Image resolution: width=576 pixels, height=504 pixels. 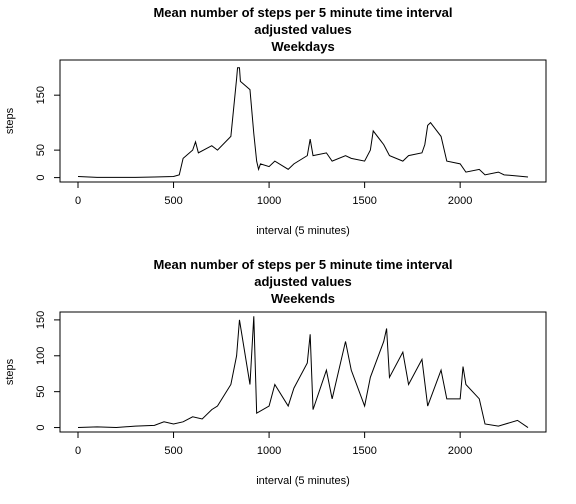 What do you see at coordinates (41, 356) in the screenshot?
I see `y-tick-label: 100` at bounding box center [41, 356].